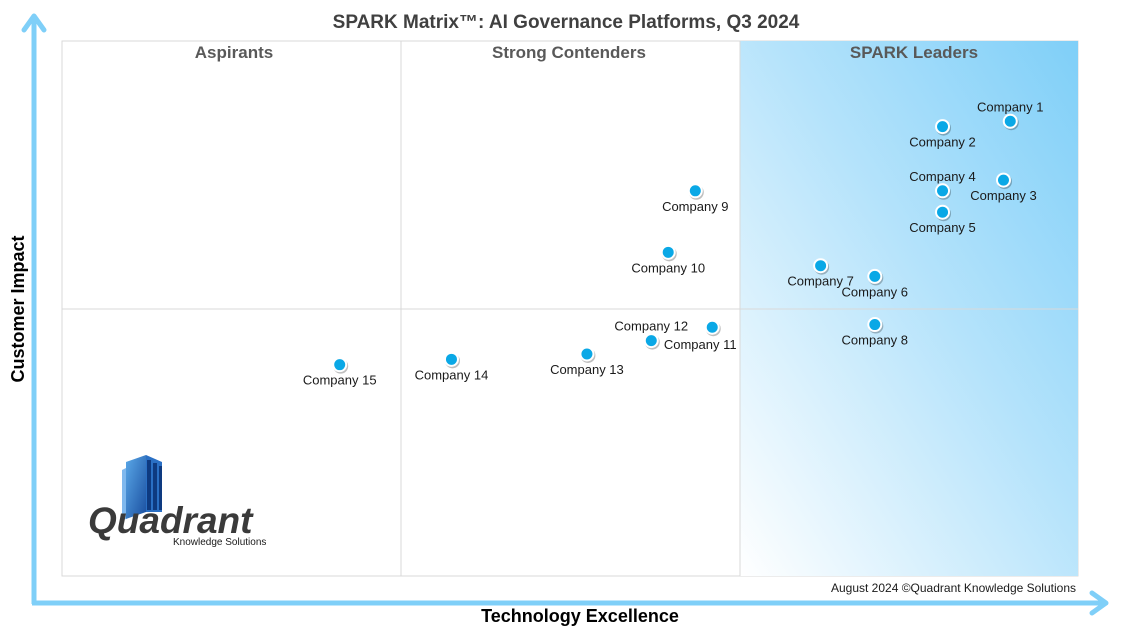 The image size is (1123, 629). Describe the element at coordinates (171, 520) in the screenshot. I see `logo-wordmark: Quadrant` at that location.